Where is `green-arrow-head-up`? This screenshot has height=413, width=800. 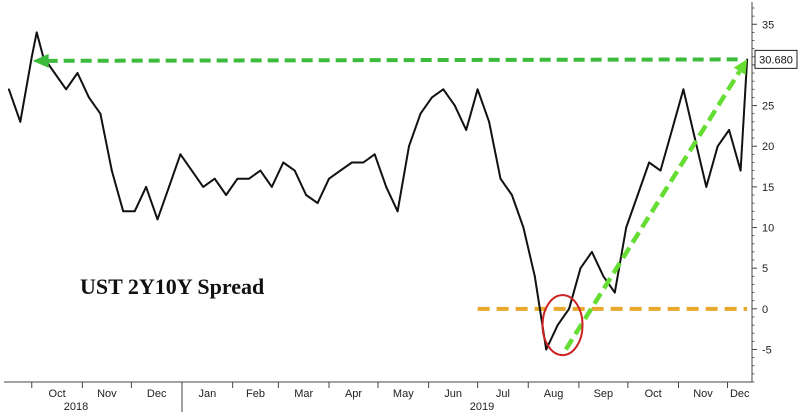
green-arrow-head-up is located at coordinates (740, 67).